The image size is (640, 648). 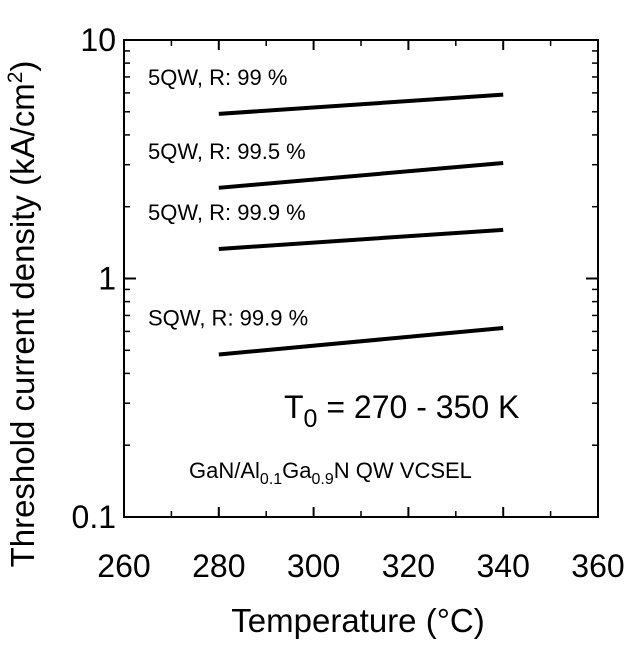 I want to click on y-axis-title: Threshold current density (kA/cm2), so click(x=22, y=314).